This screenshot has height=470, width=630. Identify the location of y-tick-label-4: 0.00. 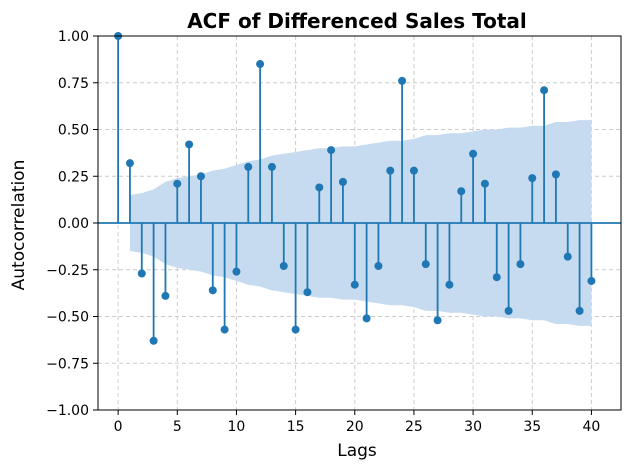
(73, 224).